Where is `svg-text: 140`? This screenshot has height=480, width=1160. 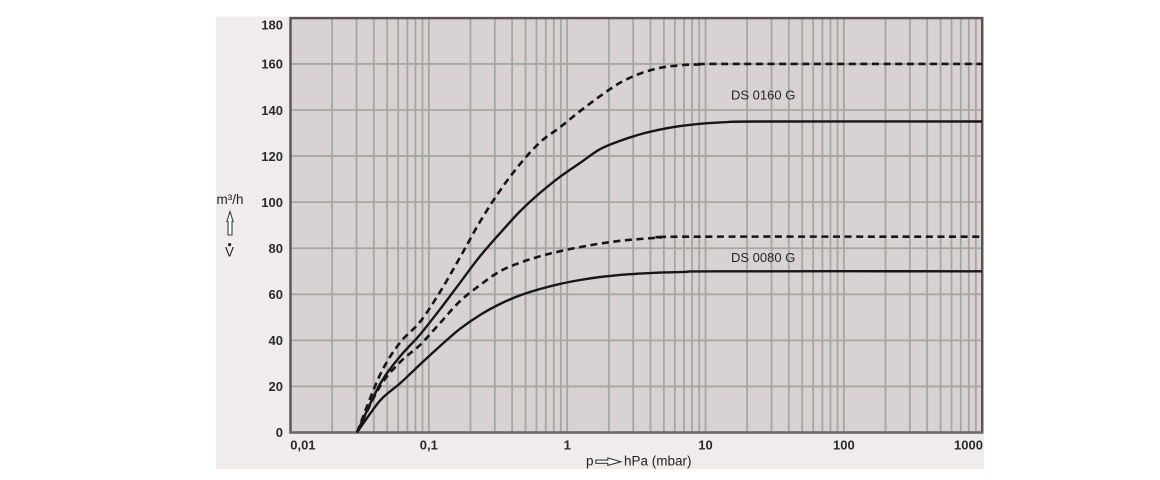 svg-text: 140 is located at coordinates (272, 110).